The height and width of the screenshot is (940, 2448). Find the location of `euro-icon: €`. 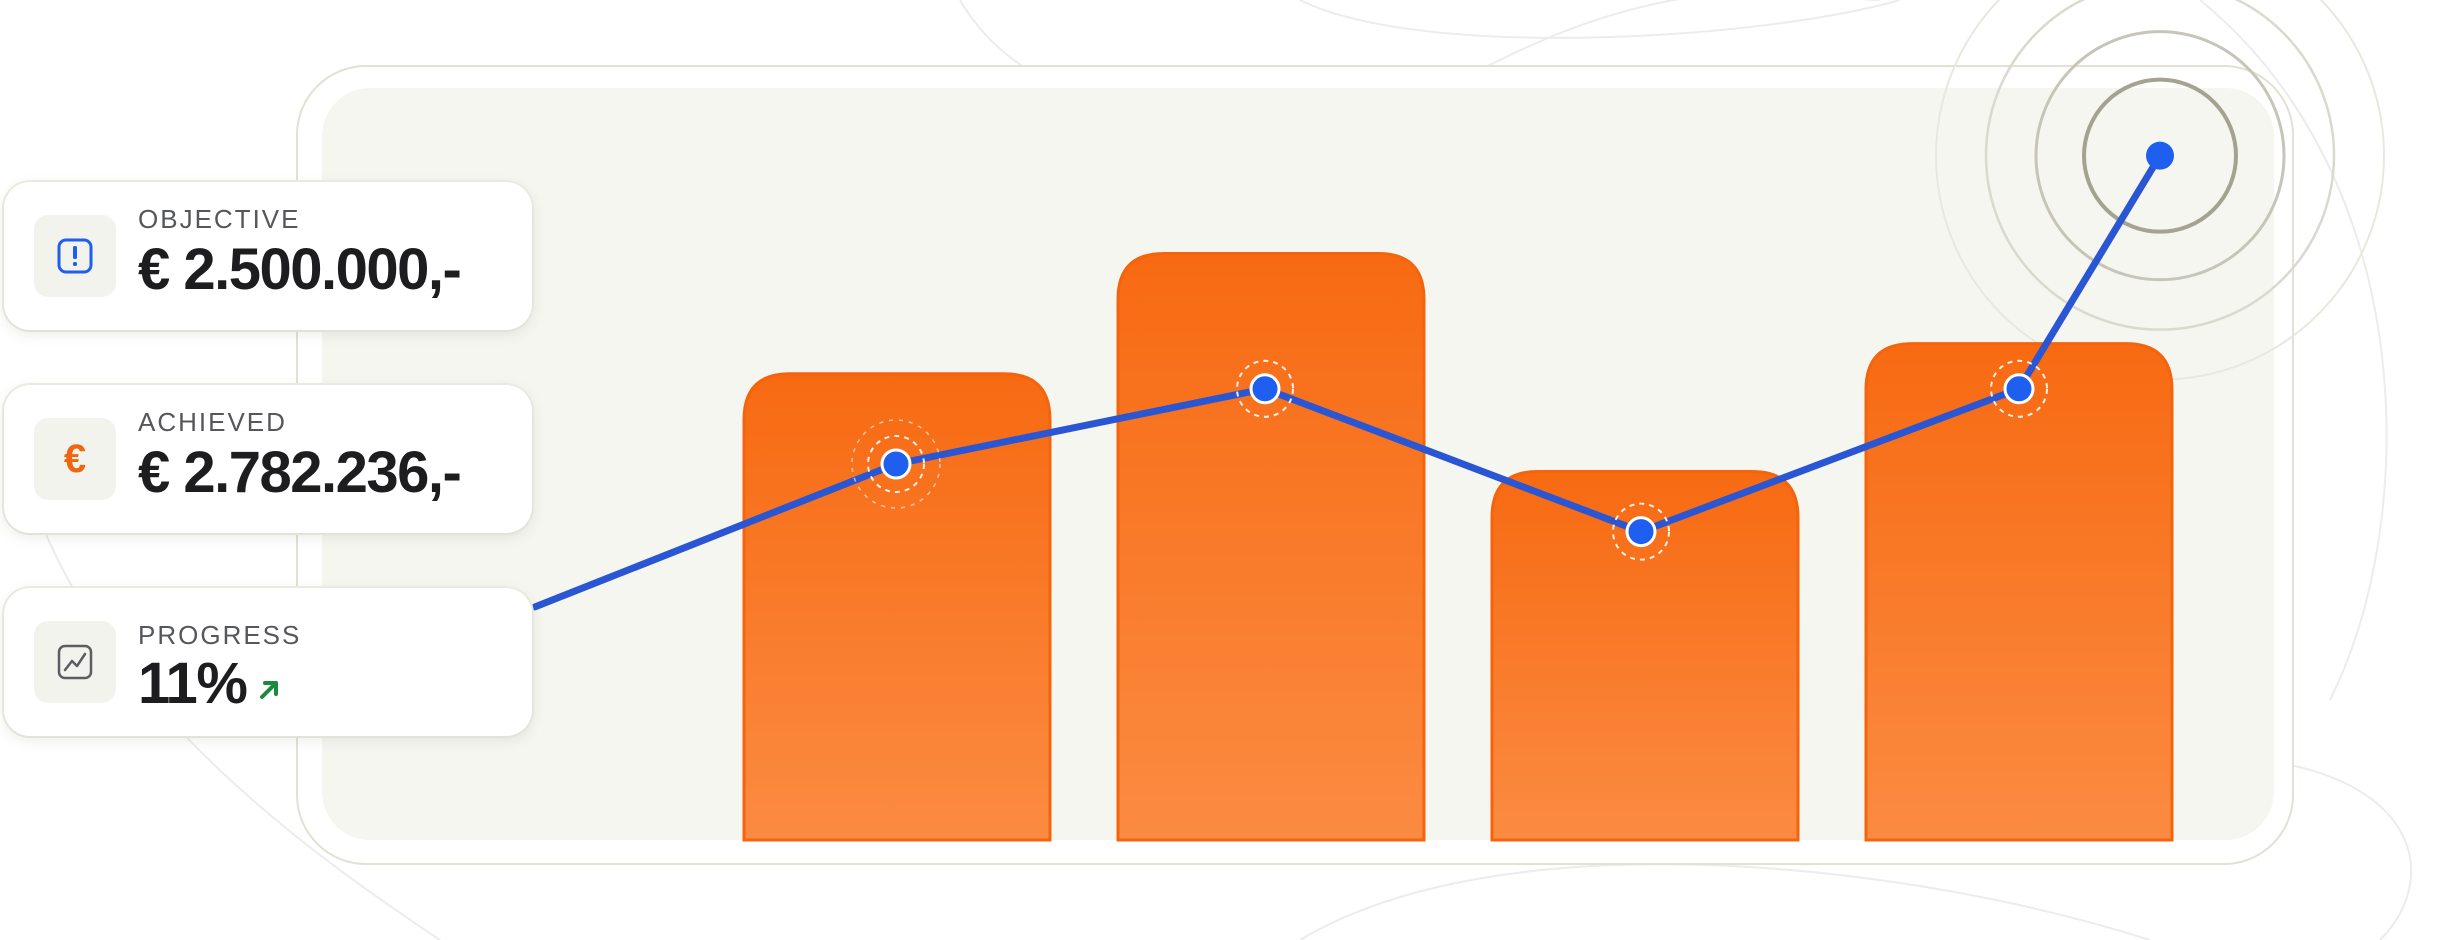

euro-icon: € is located at coordinates (75, 459).